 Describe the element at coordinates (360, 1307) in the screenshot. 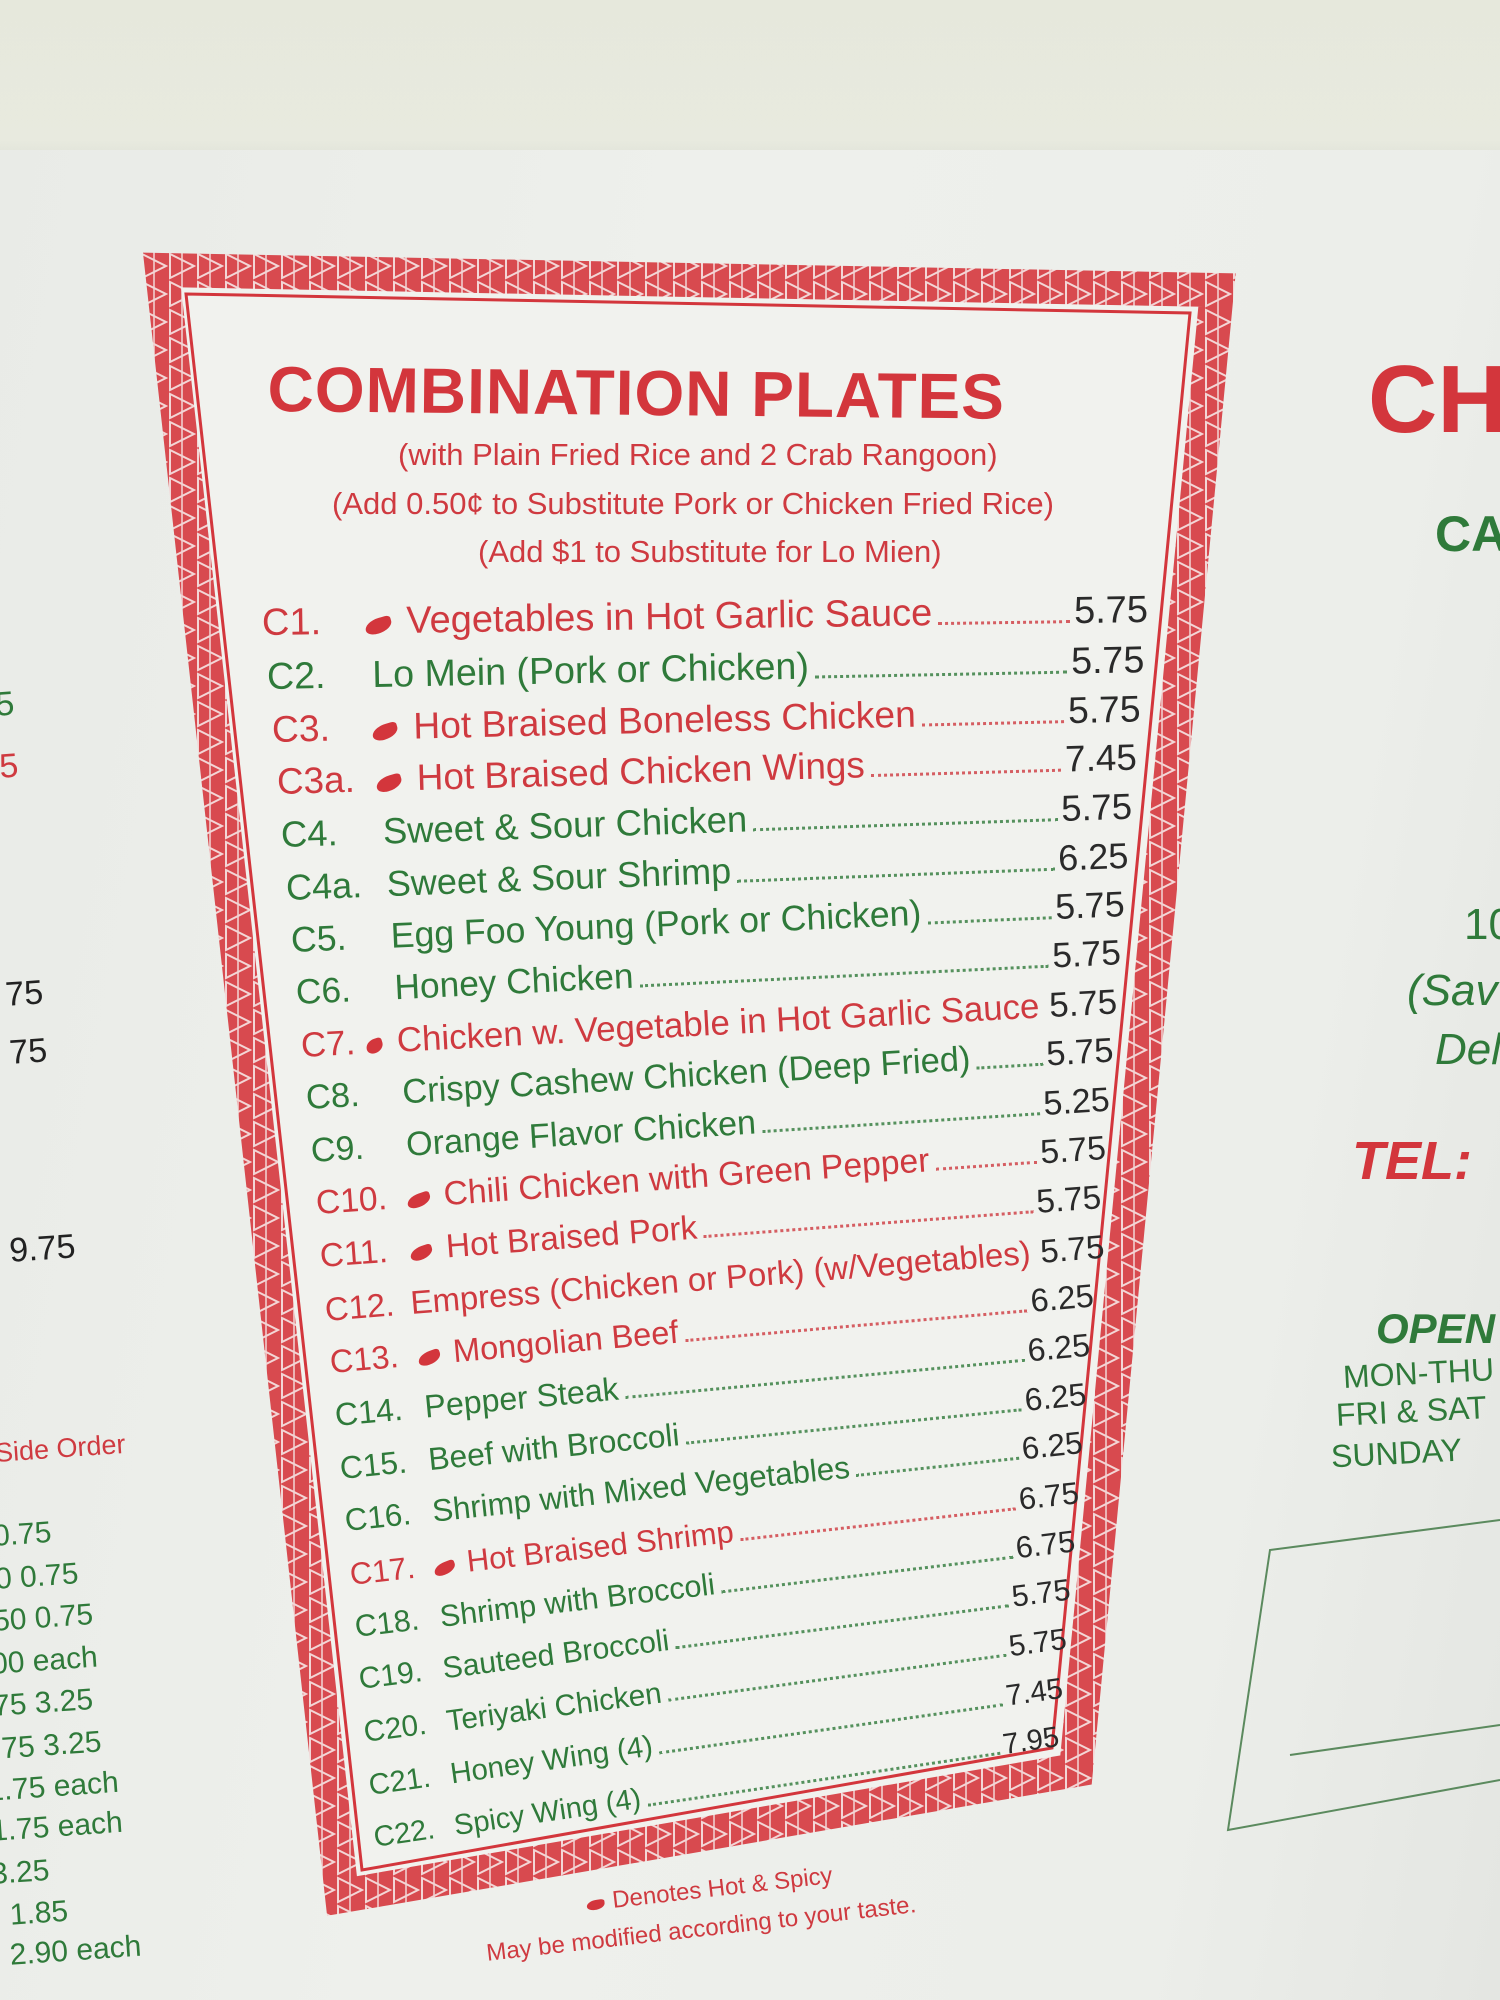

I see `item-code: C12.` at that location.